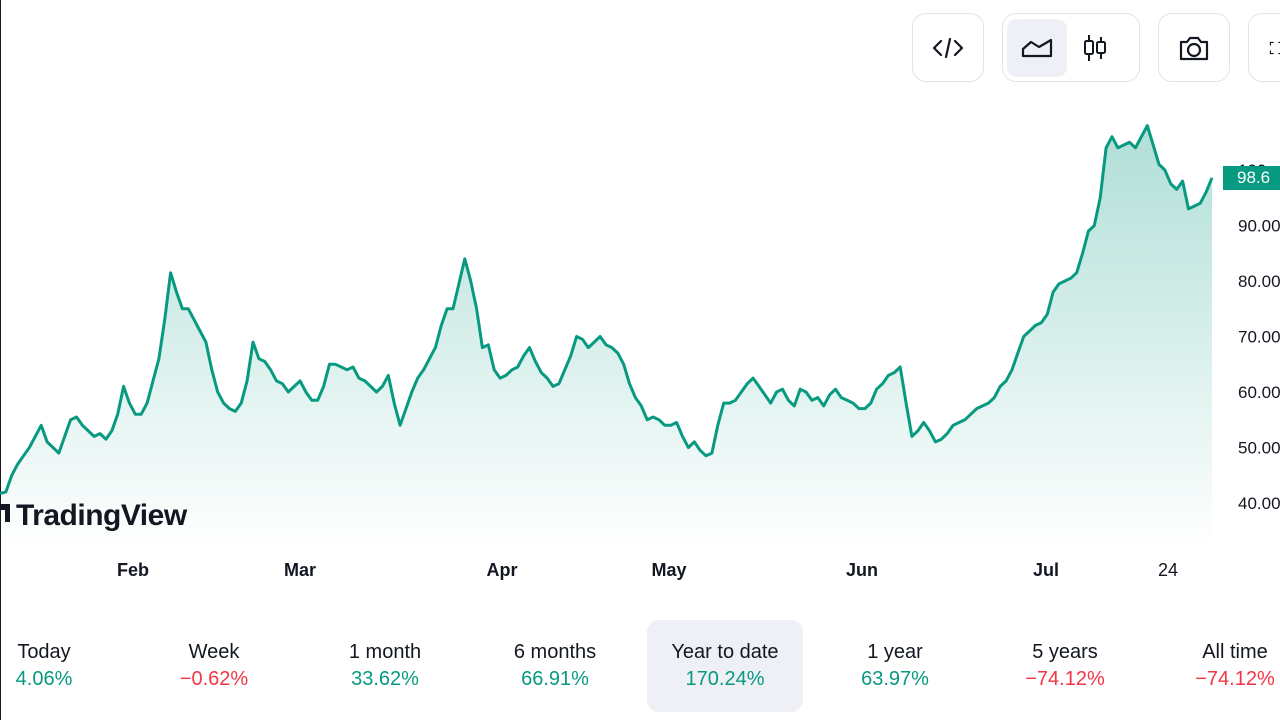  I want to click on period-label: 1 month, so click(385, 652).